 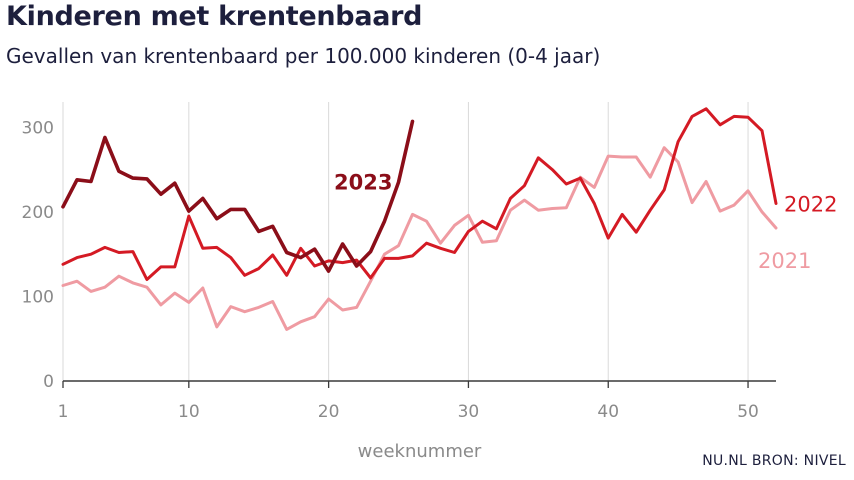 I want to click on series-label-2021: 2021, so click(x=784, y=261).